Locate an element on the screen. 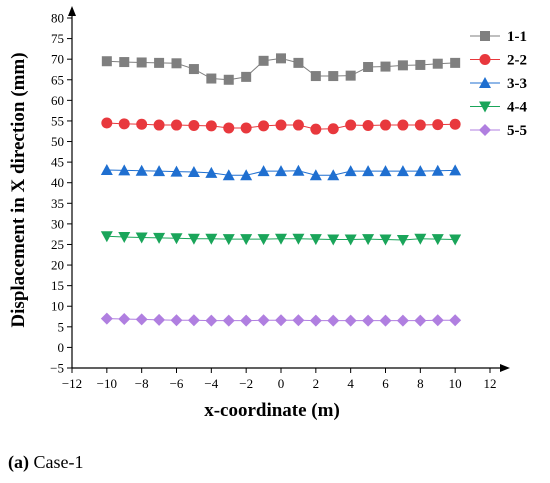 This screenshot has width=550, height=483. legend-item: 5-5 is located at coordinates (498, 131).